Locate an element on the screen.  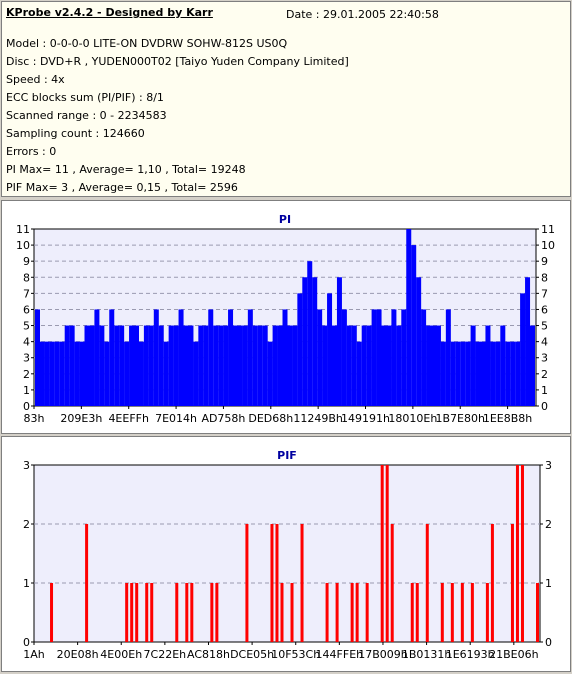
pi-ytick-label-left: 4 is located at coordinates (26, 342).